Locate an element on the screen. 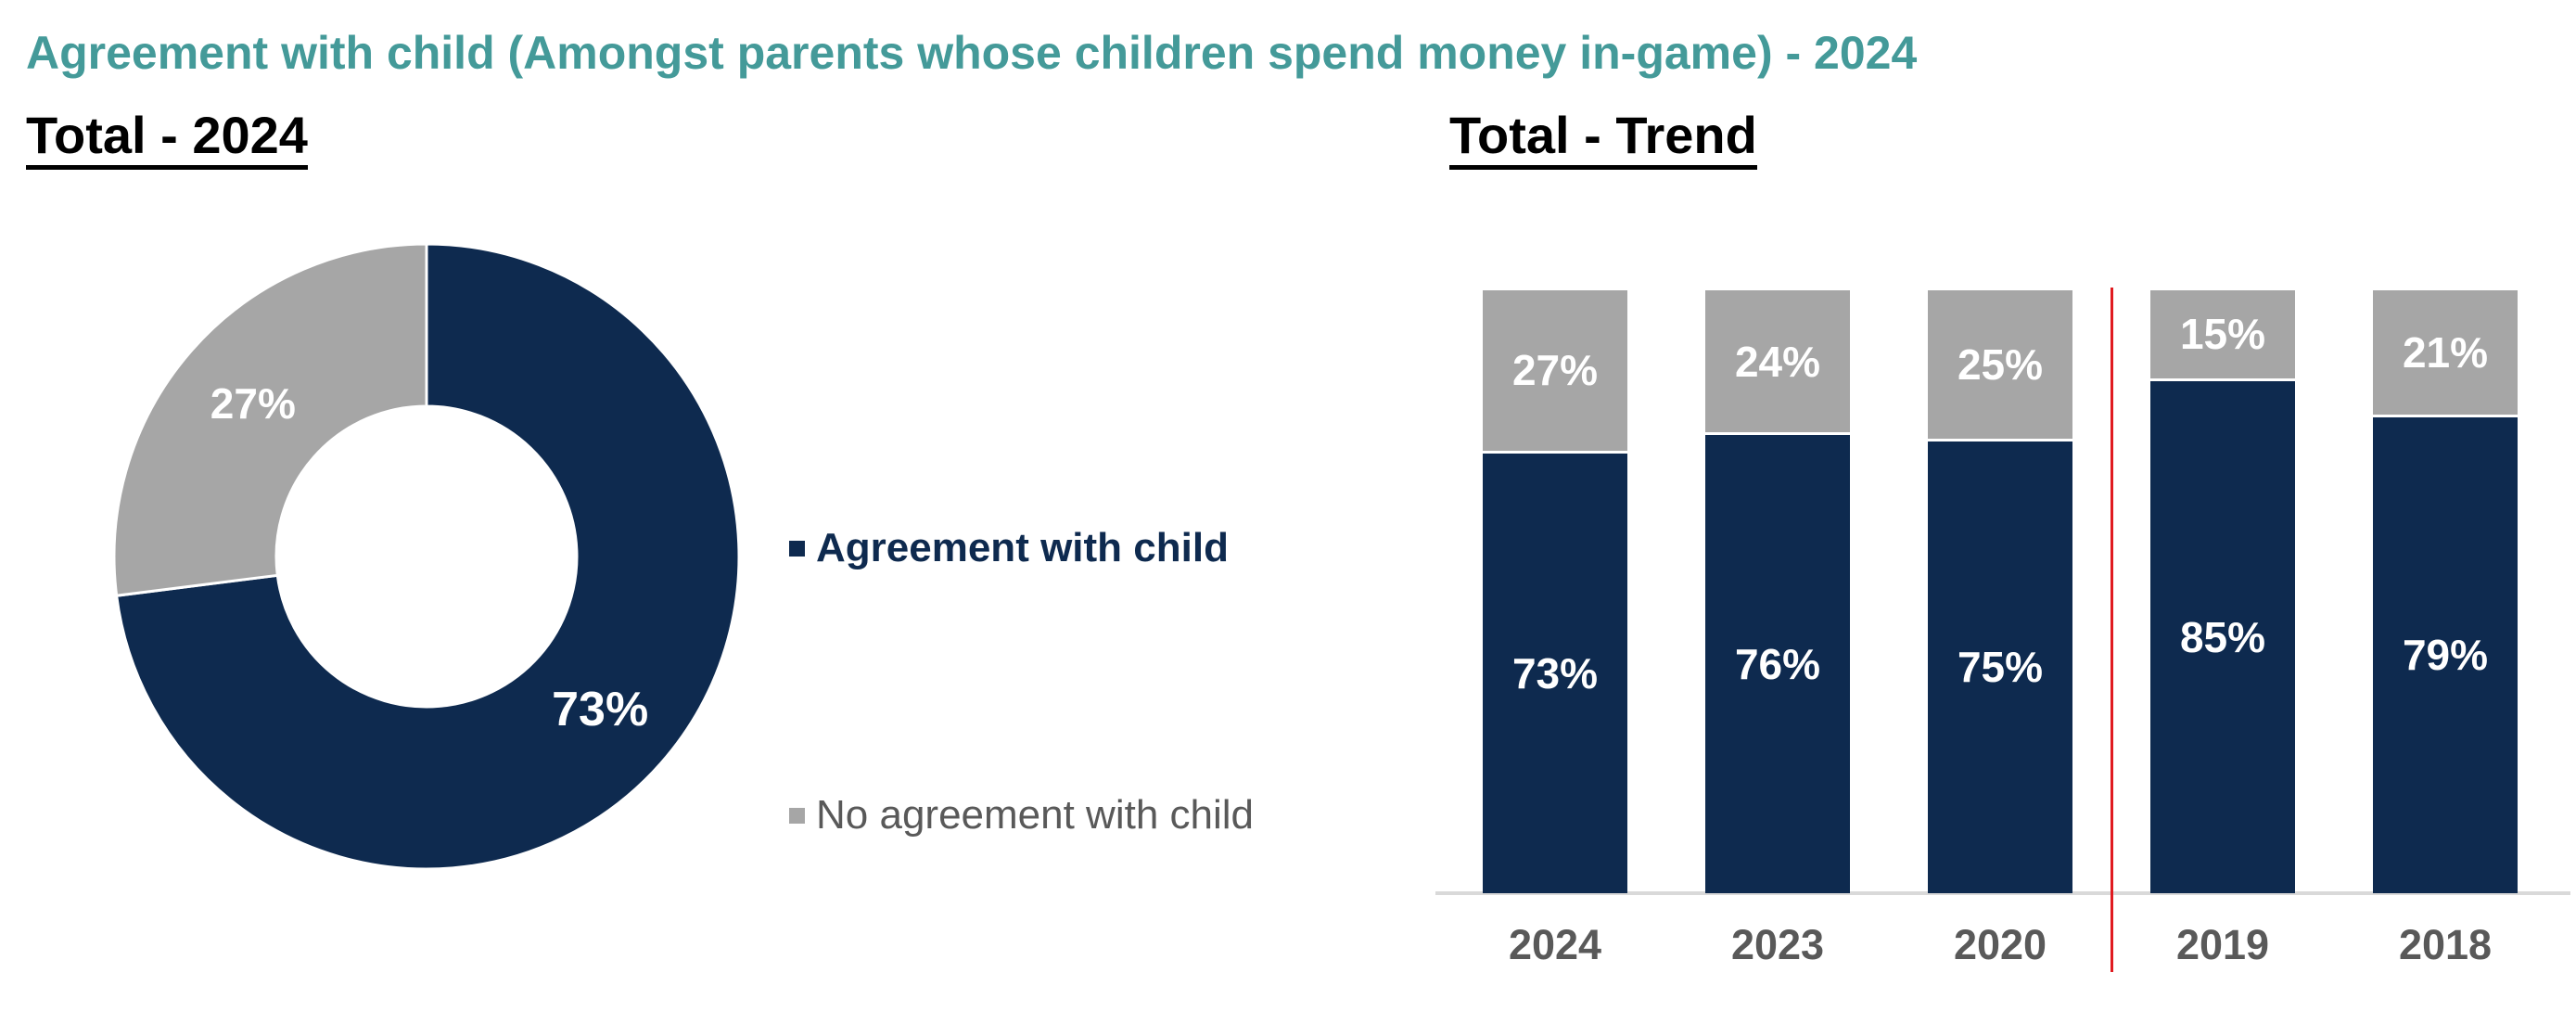 This screenshot has width=2576, height=1011. trend-section-heading-text: Total - Trend is located at coordinates (1603, 139).